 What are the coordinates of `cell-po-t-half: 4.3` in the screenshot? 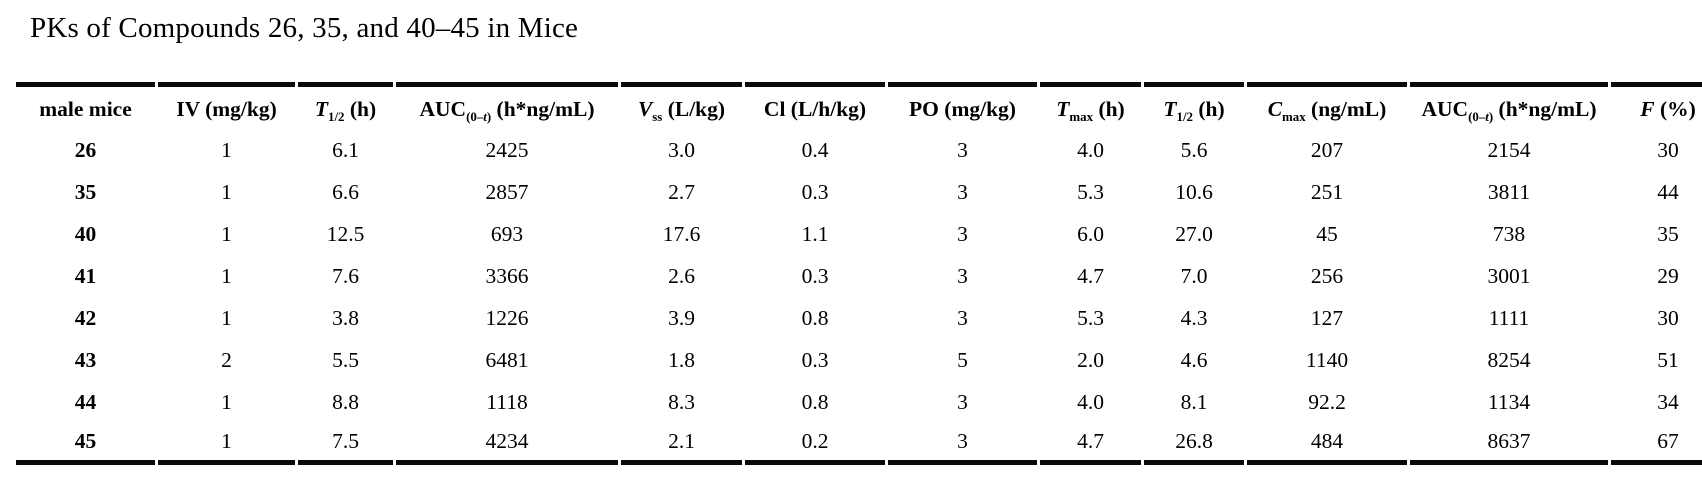 It's located at (1194, 317).